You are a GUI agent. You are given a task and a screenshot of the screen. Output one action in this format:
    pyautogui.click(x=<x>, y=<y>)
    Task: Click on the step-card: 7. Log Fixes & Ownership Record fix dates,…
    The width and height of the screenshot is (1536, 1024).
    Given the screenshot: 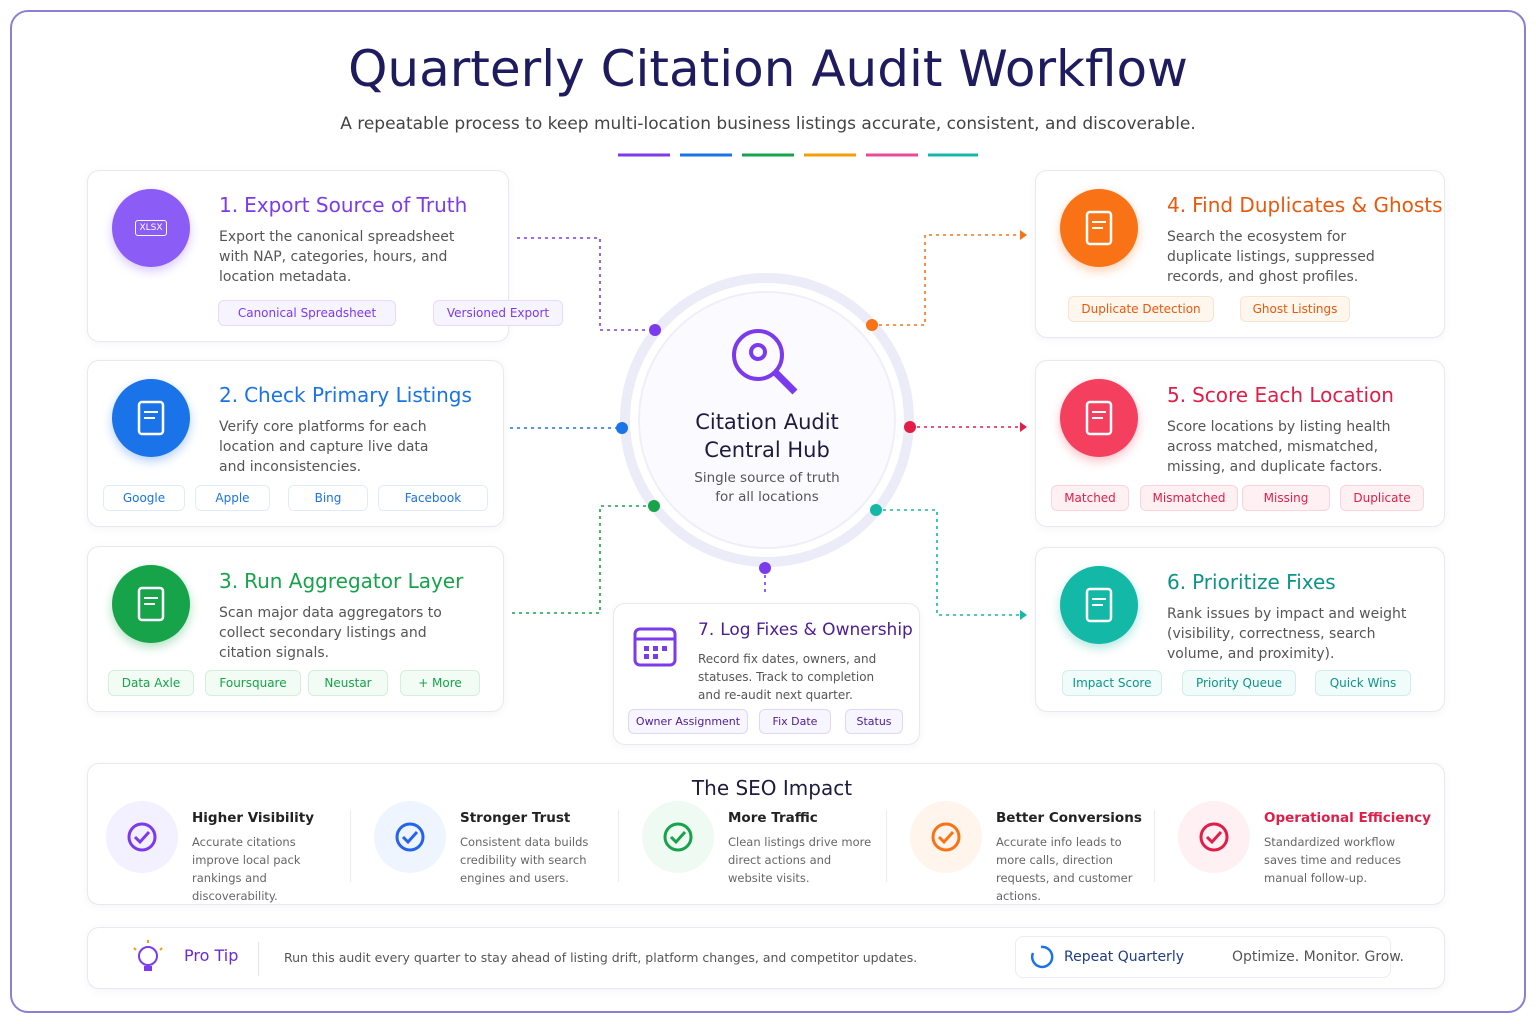 What is the action you would take?
    pyautogui.click(x=766, y=674)
    